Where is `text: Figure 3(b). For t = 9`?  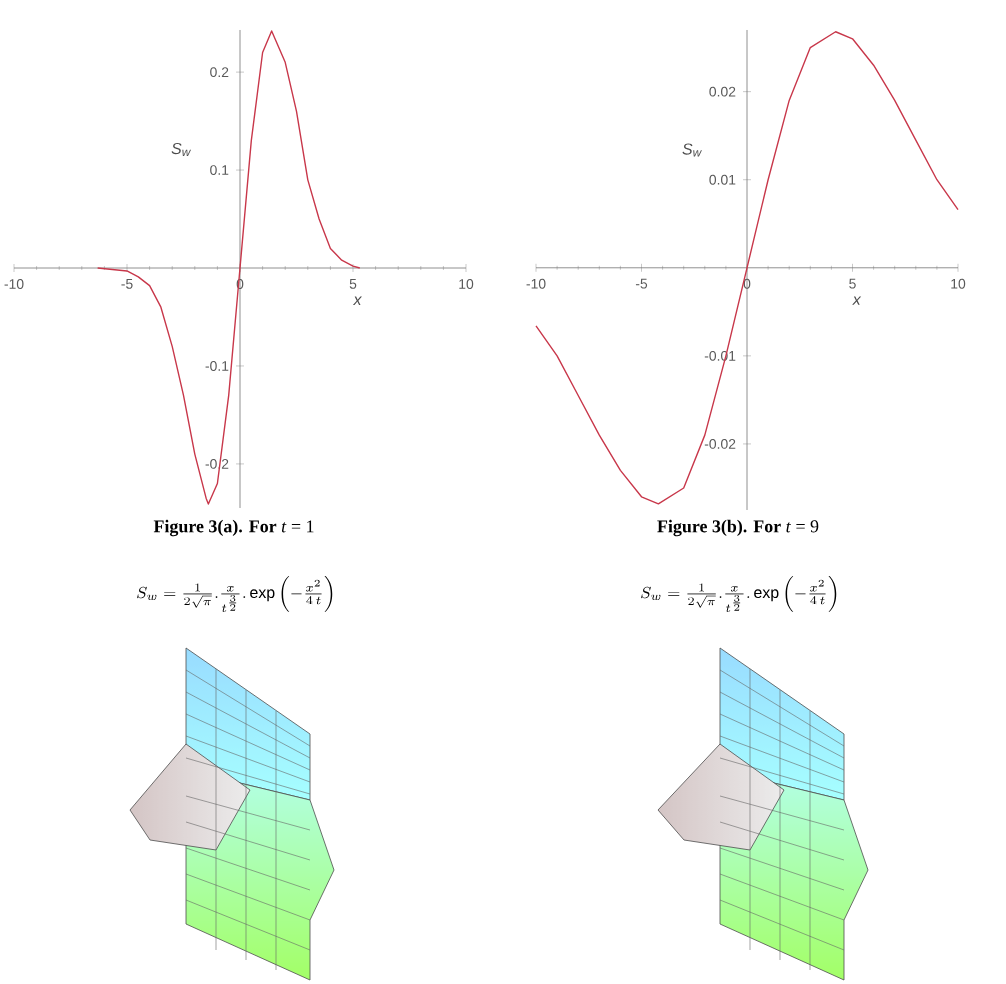
text: Figure 3(b). For t = 9 is located at coordinates (738, 528).